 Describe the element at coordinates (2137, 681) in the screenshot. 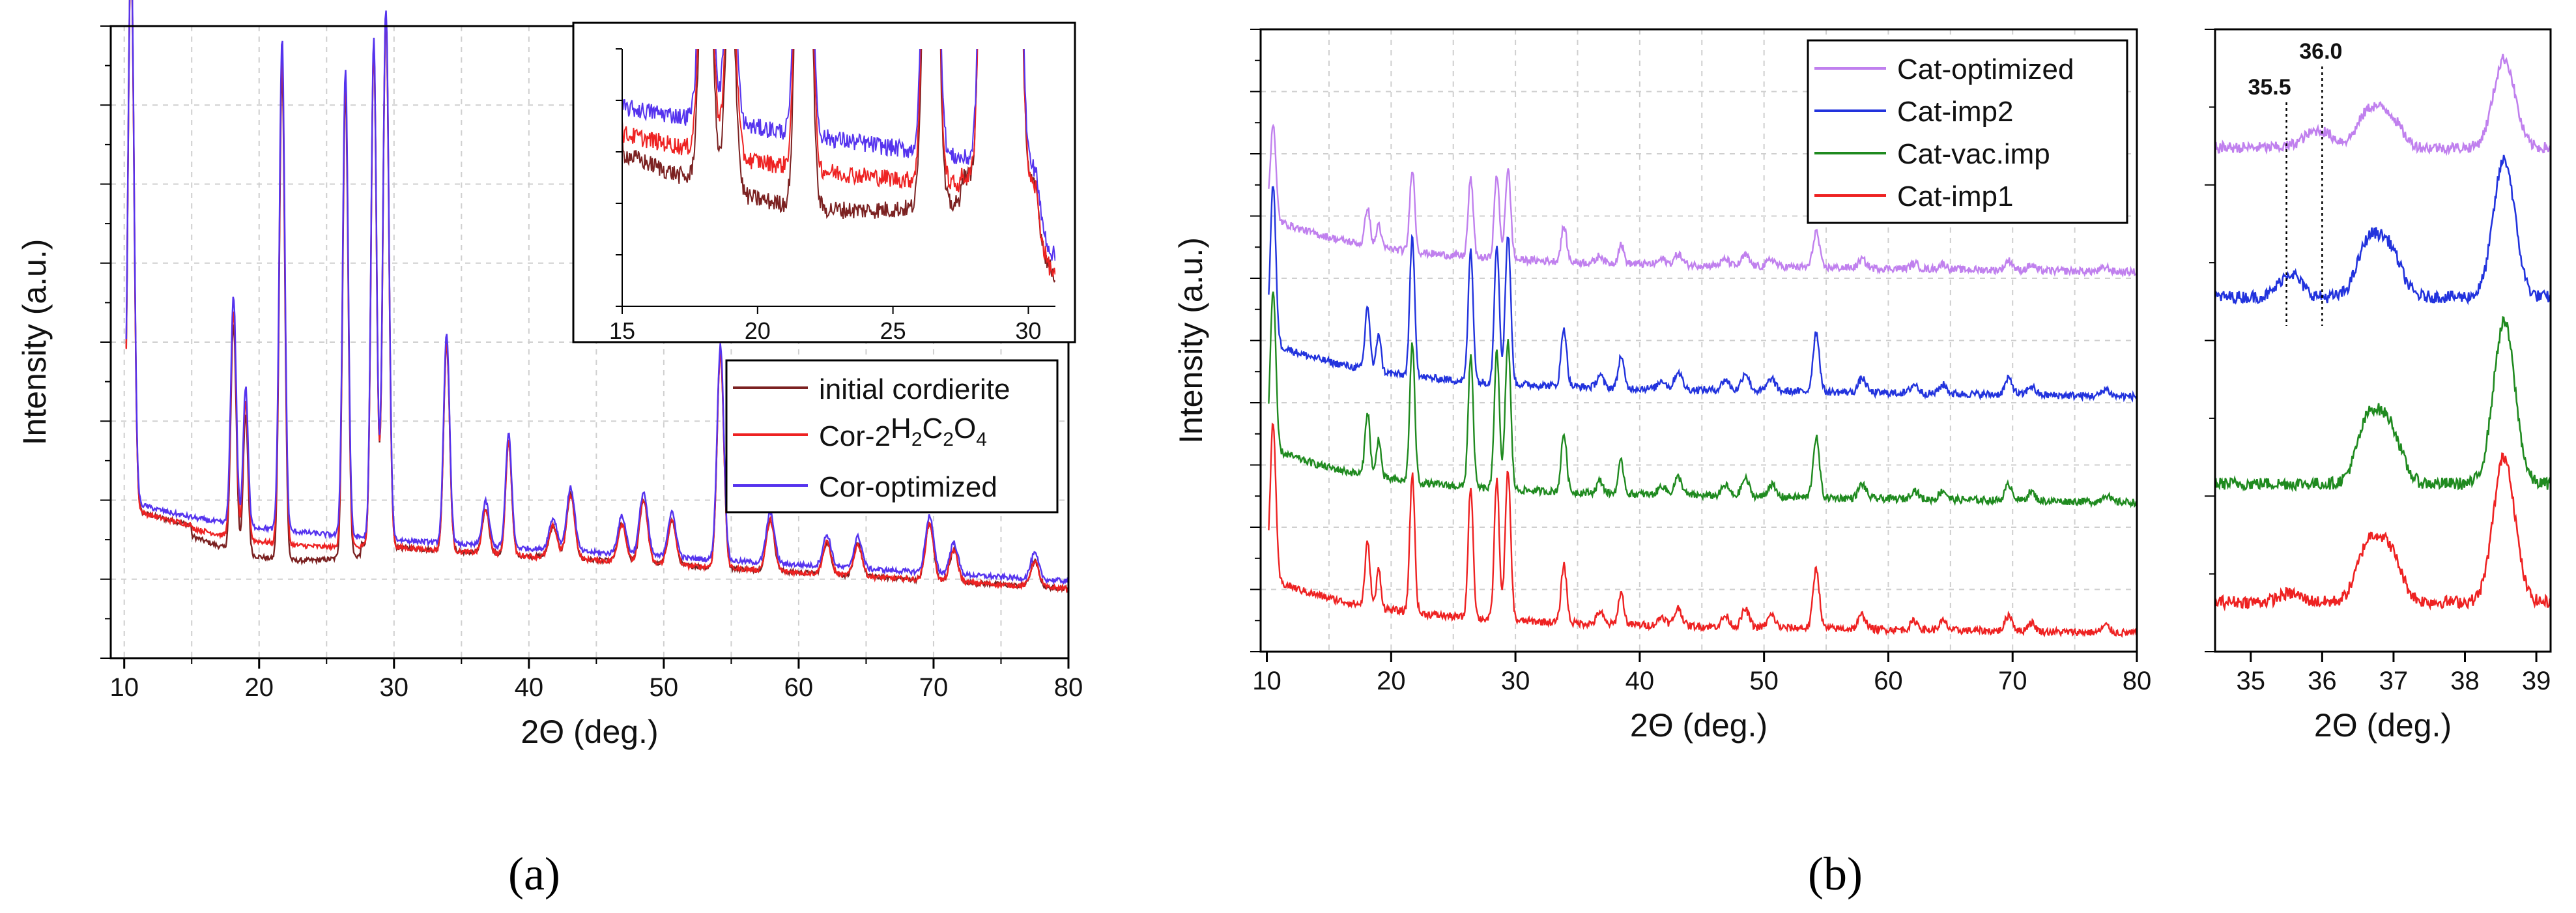

I see `b-xtick-label: 80` at that location.